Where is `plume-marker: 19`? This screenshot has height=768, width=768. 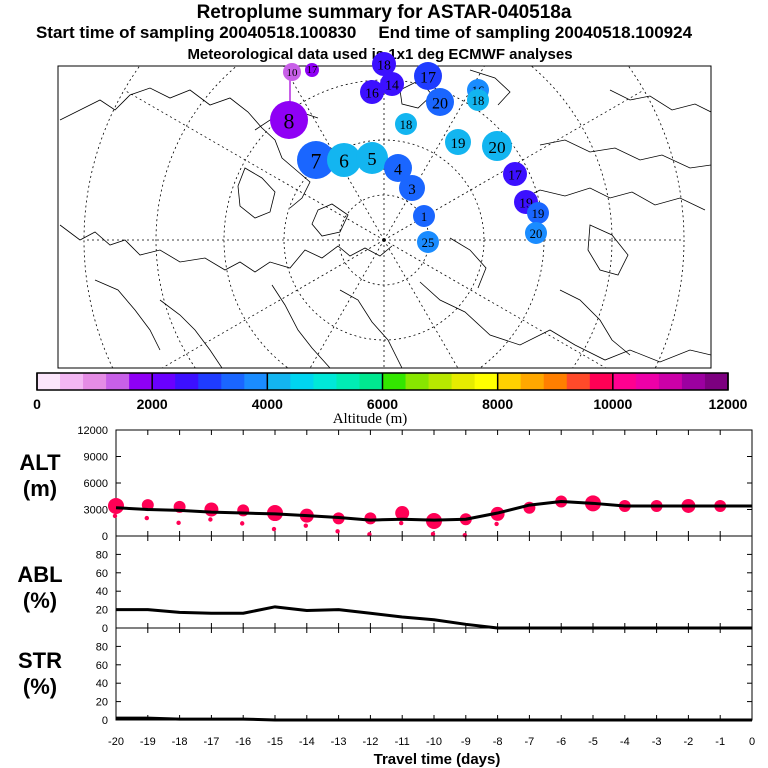 plume-marker: 19 is located at coordinates (458, 142).